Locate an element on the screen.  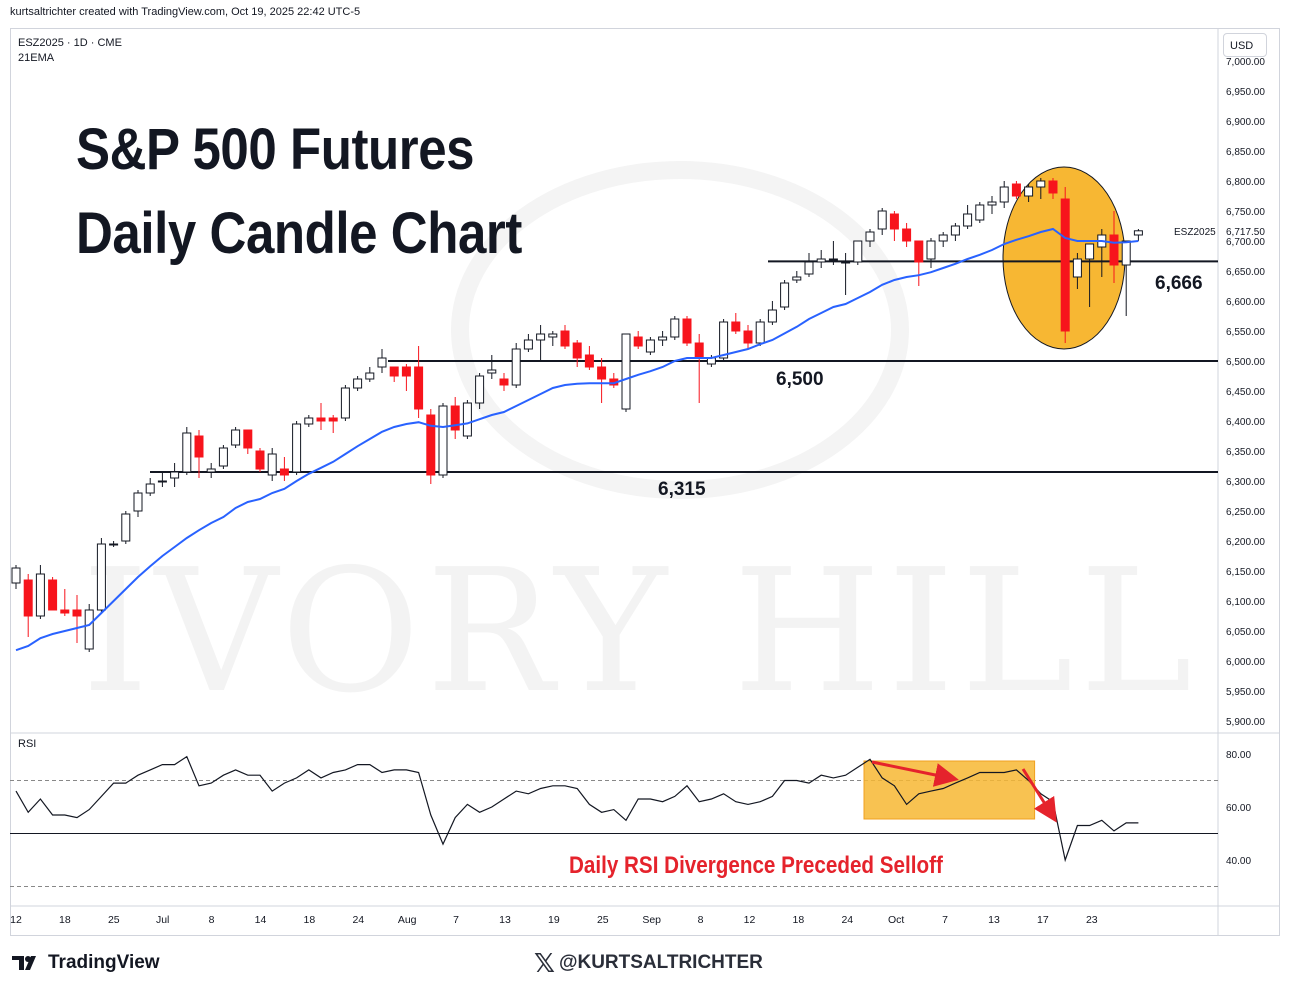
rsi-tick-label: 60.00 is located at coordinates (1238, 808).